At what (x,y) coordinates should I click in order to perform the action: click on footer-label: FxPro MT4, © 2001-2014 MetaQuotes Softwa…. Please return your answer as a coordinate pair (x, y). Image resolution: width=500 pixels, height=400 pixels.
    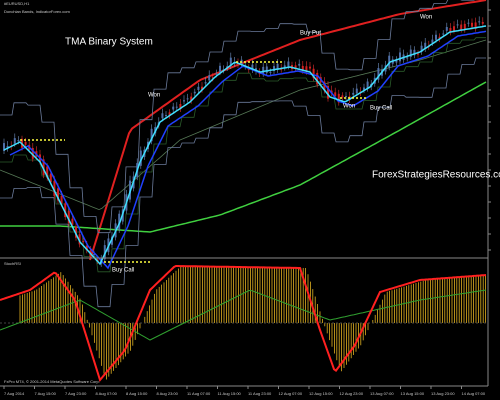
    Looking at the image, I should click on (52, 381).